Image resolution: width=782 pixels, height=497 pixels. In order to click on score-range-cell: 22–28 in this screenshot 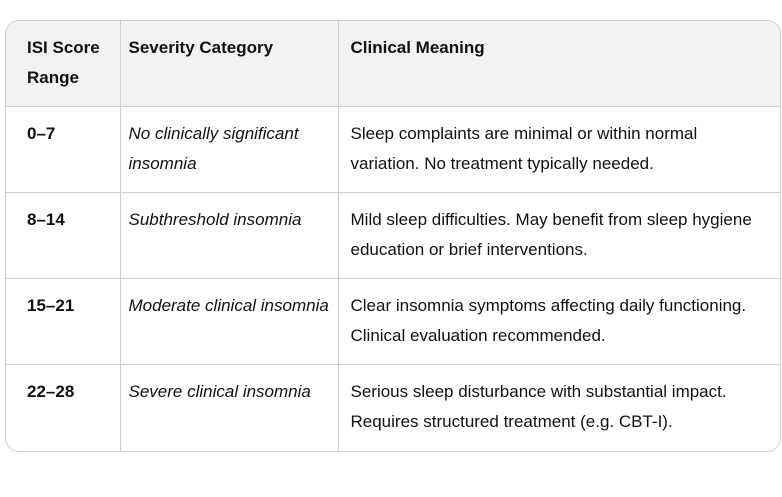, I will do `click(63, 407)`.